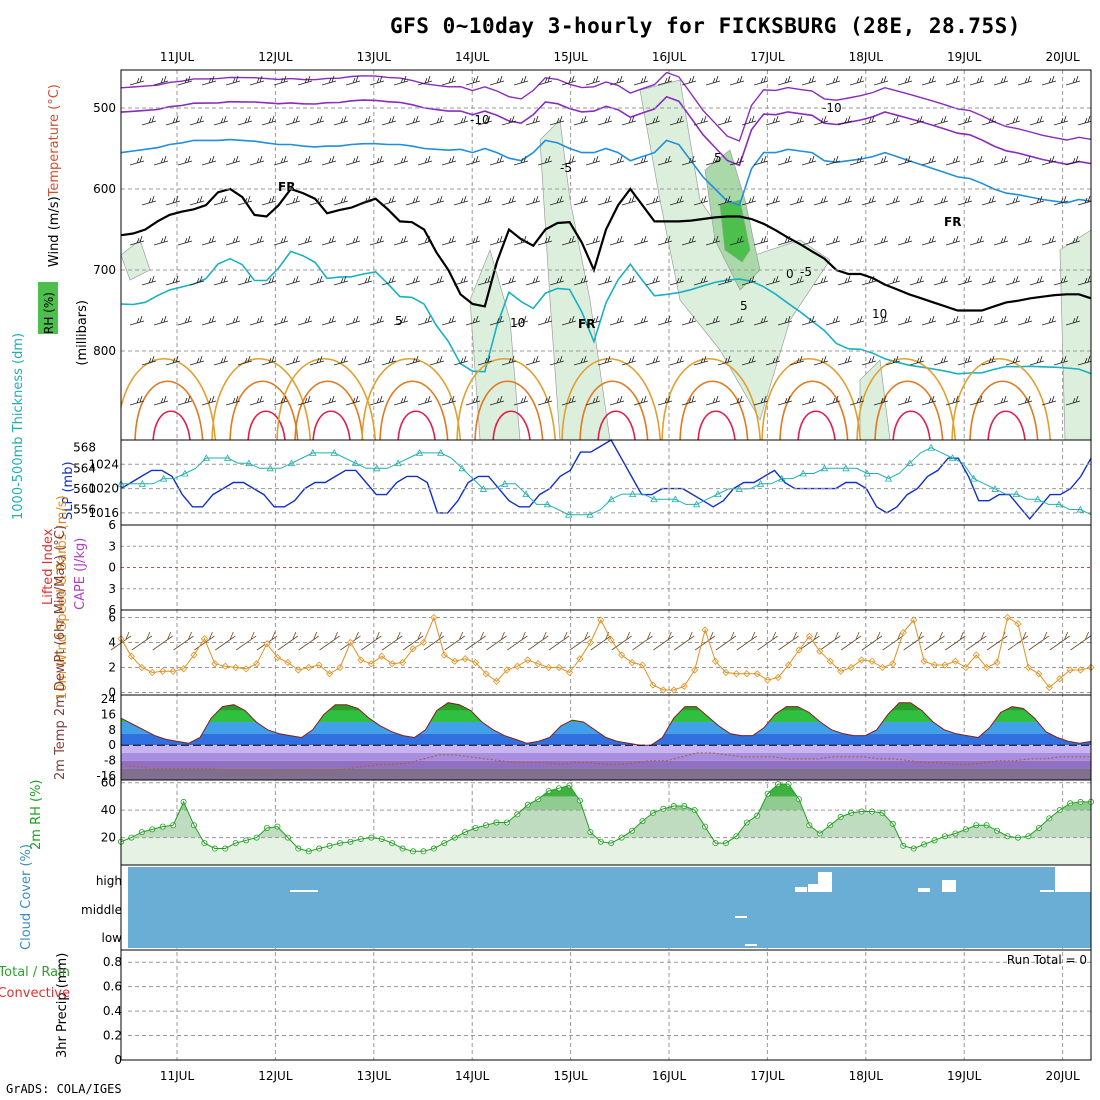 This screenshot has height=1100, width=1100. I want to click on day-label-bottom: 19JUL, so click(964, 1076).